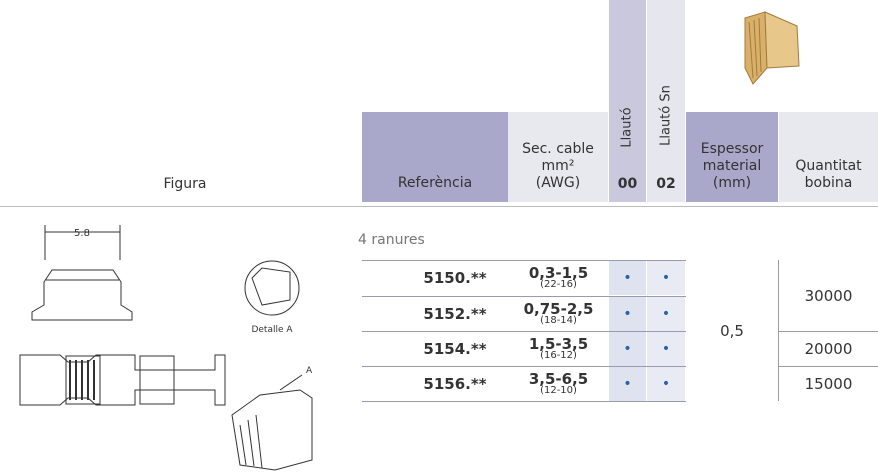  I want to click on header-espessor: Espessor material (mm), so click(732, 157).